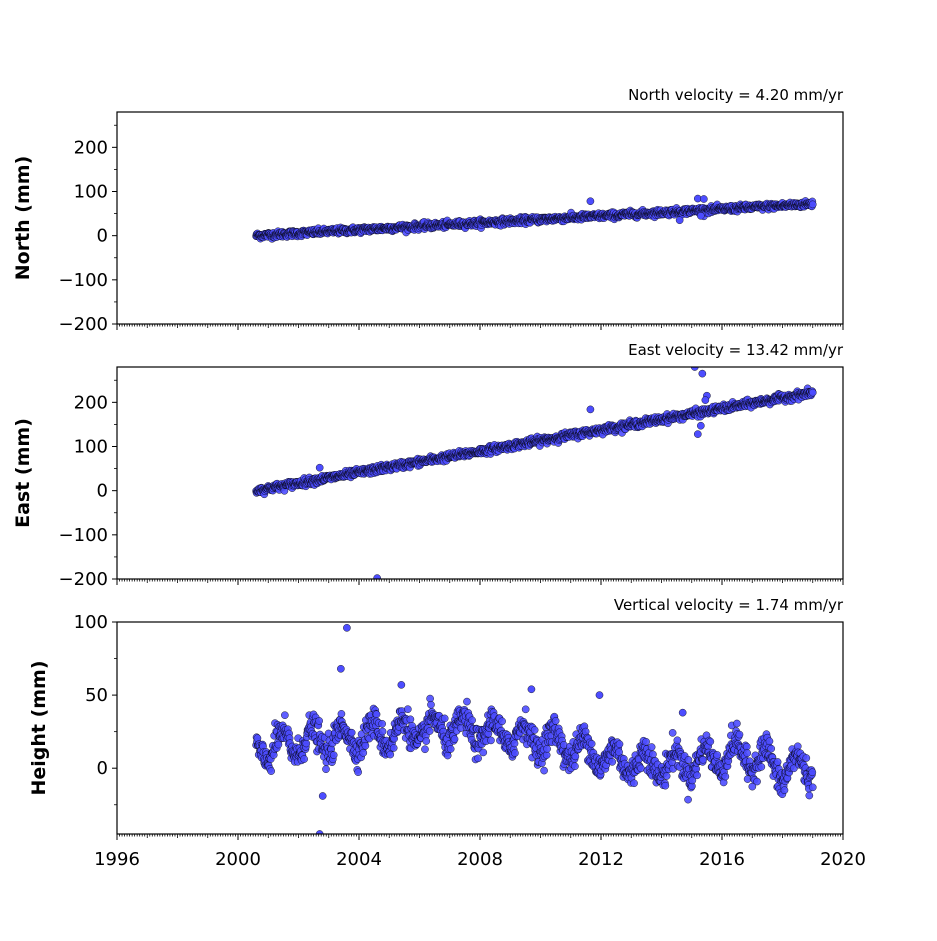 Image resolution: width=937 pixels, height=941 pixels. I want to click on x-tick-label: 2004, so click(359, 859).